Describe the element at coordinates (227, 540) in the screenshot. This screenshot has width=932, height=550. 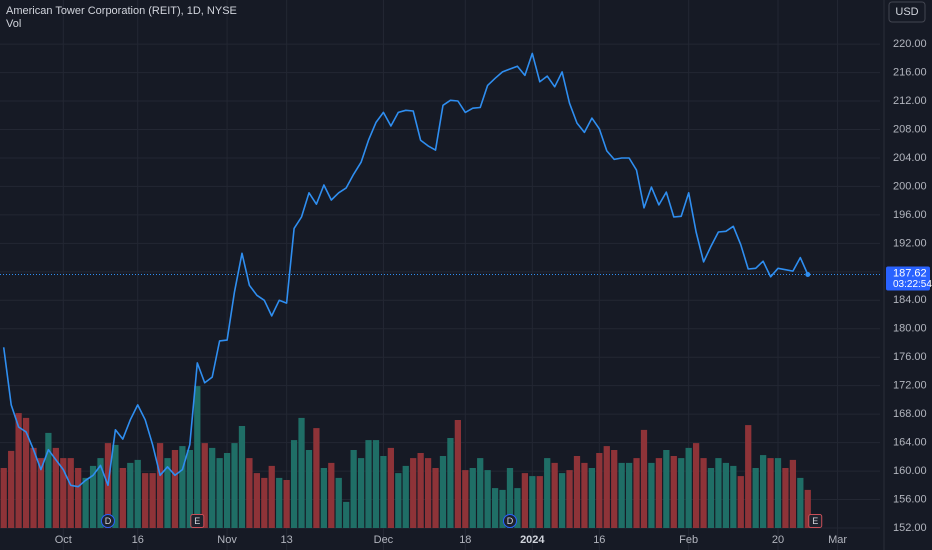
I see `x-tick-label: Nov` at that location.